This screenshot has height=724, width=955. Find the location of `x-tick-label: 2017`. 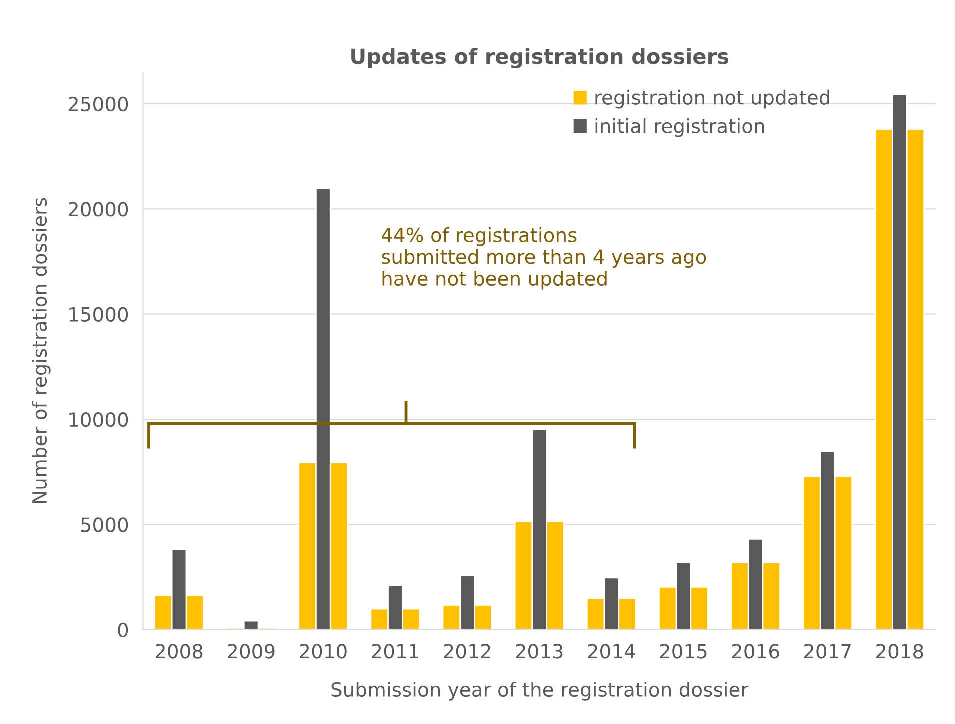

x-tick-label: 2017 is located at coordinates (827, 651).